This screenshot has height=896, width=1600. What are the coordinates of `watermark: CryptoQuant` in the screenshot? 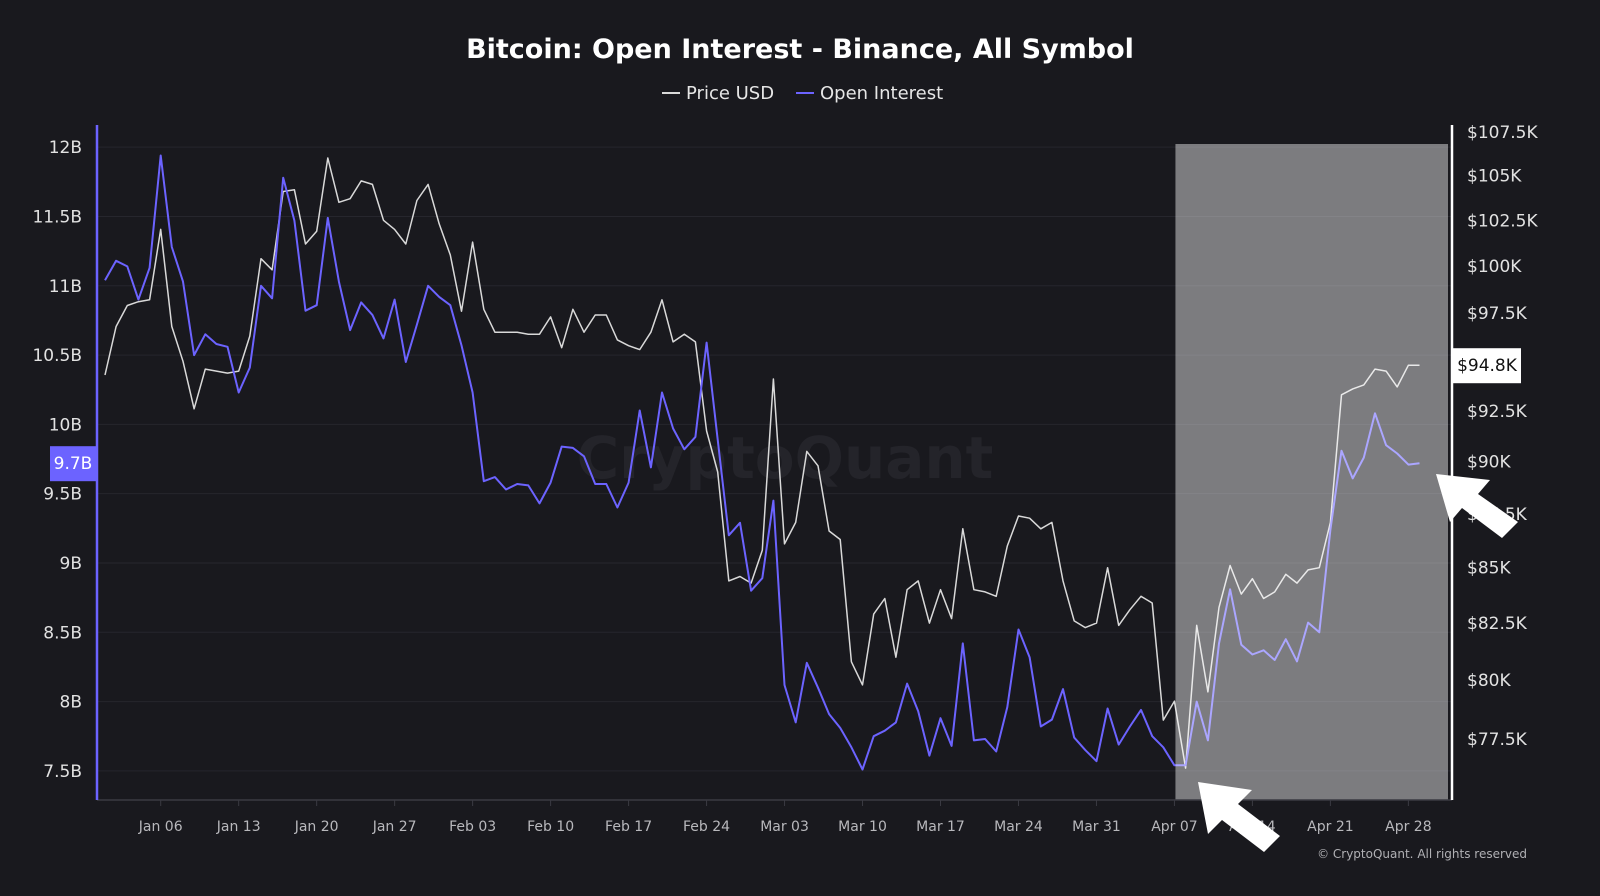 It's located at (785, 458).